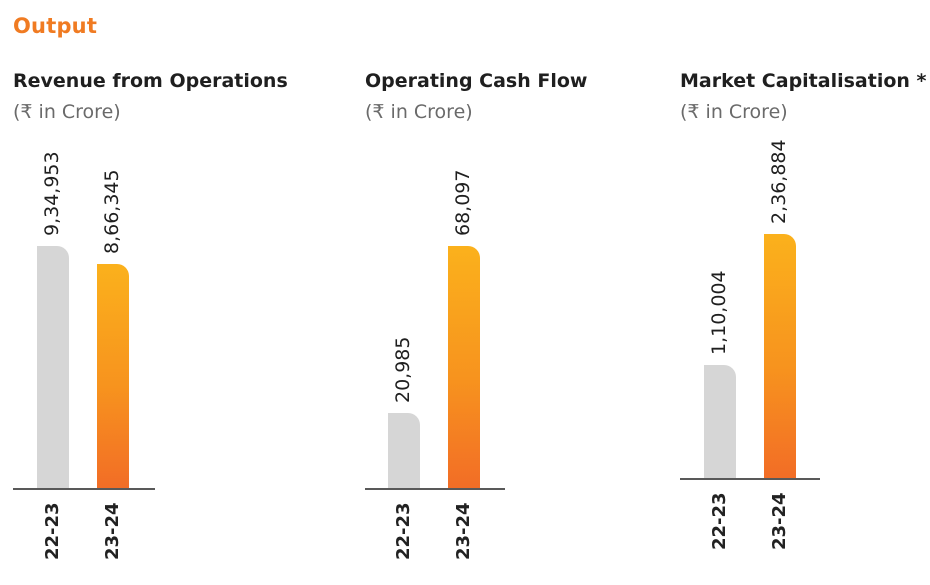  What do you see at coordinates (719, 312) in the screenshot?
I see `chart-3-value-label-22-23: 1,10,004` at bounding box center [719, 312].